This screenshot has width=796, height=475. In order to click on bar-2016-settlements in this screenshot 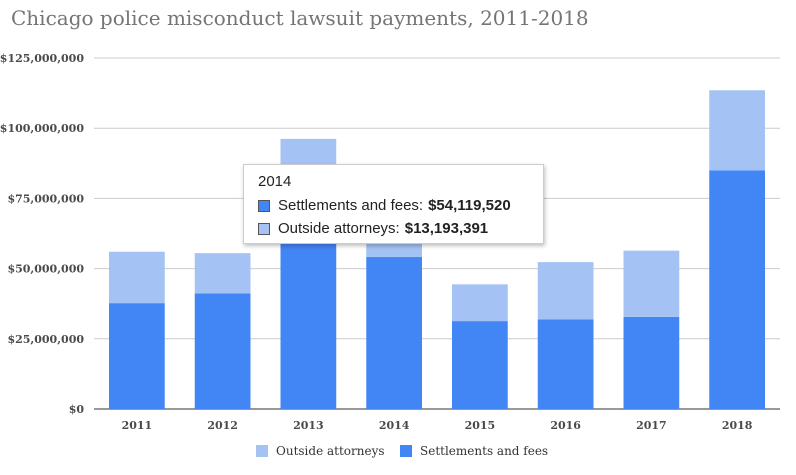, I will do `click(565, 364)`.